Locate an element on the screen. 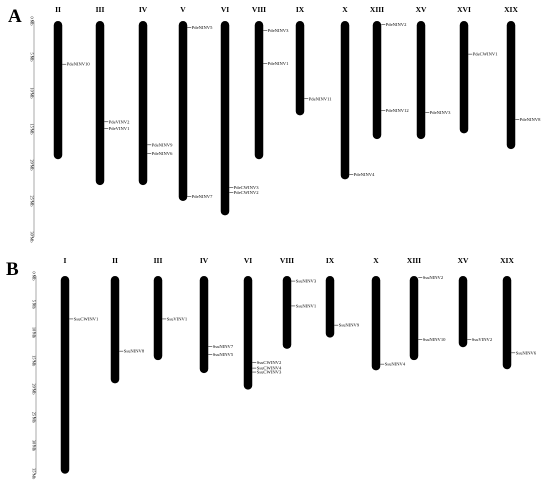 This screenshot has height=484, width=550. gene-label: SsuNINV5 is located at coordinates (223, 354).